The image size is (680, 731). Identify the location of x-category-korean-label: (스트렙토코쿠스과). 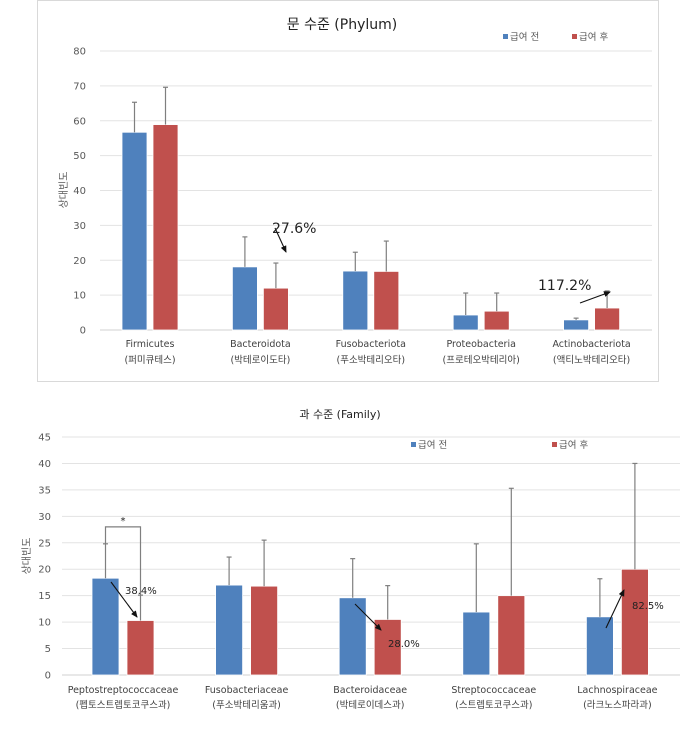
(493, 705).